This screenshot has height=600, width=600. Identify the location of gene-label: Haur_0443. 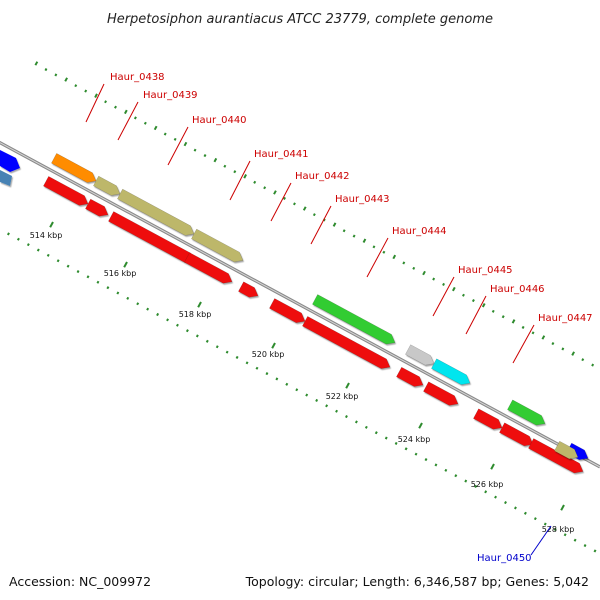
(362, 199).